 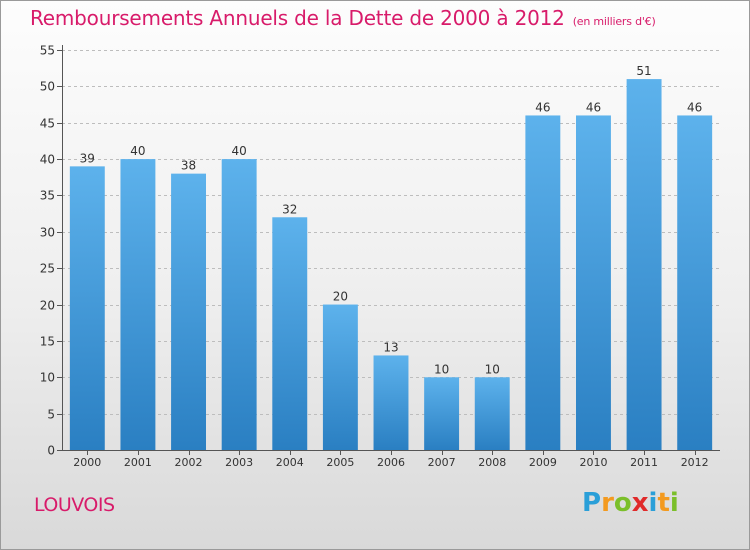 What do you see at coordinates (87, 462) in the screenshot?
I see `x-tick-label: 2000` at bounding box center [87, 462].